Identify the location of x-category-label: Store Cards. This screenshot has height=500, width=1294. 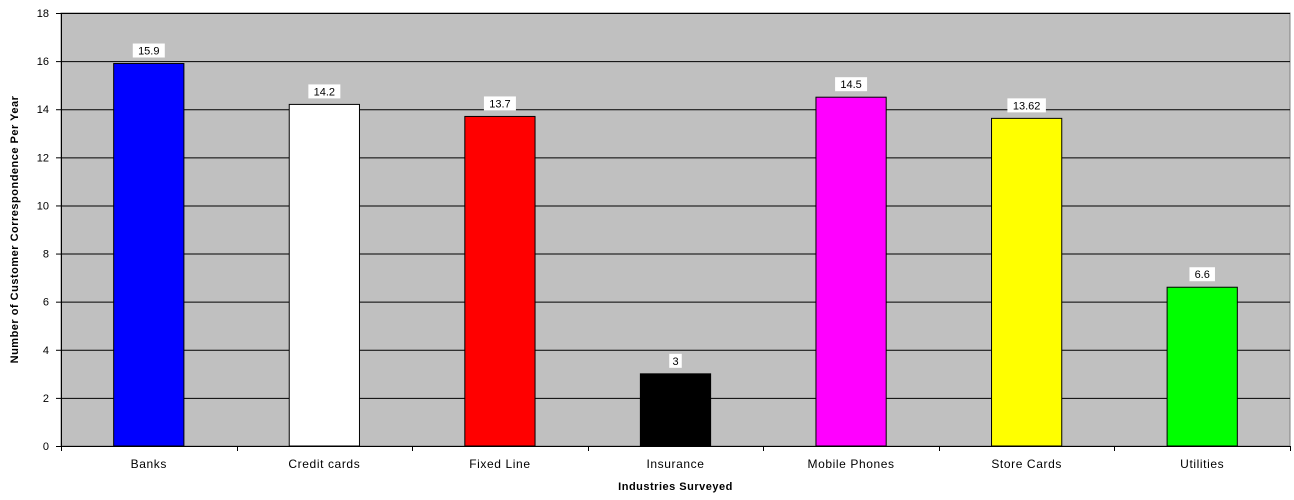
(1026, 464).